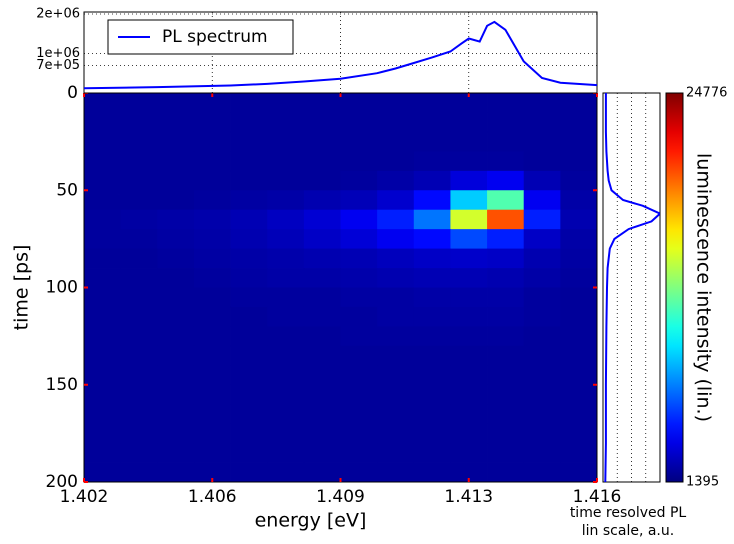 The height and width of the screenshot is (544, 734). I want to click on profile-line, so click(632, 287).